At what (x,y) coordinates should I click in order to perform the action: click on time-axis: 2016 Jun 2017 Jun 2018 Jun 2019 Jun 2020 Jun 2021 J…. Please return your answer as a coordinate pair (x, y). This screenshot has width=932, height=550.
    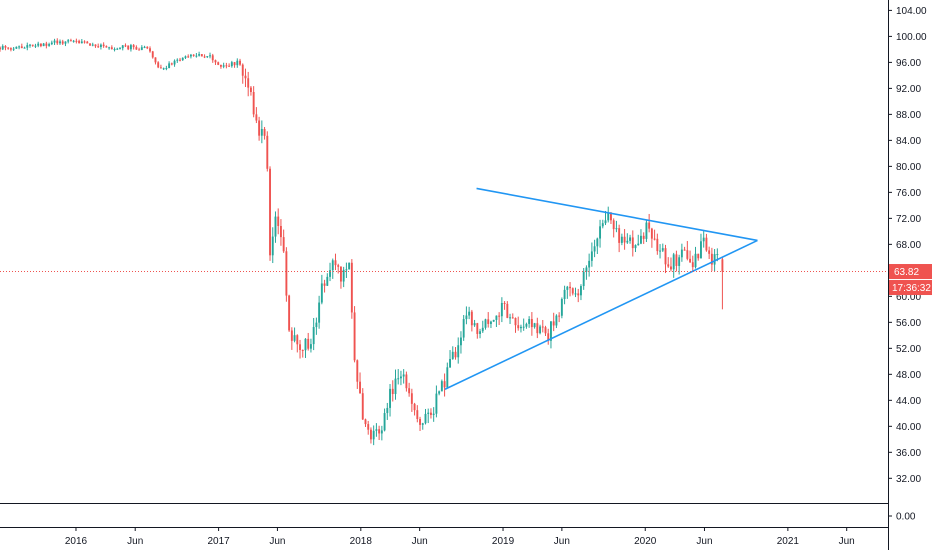
    Looking at the image, I should click on (460, 537).